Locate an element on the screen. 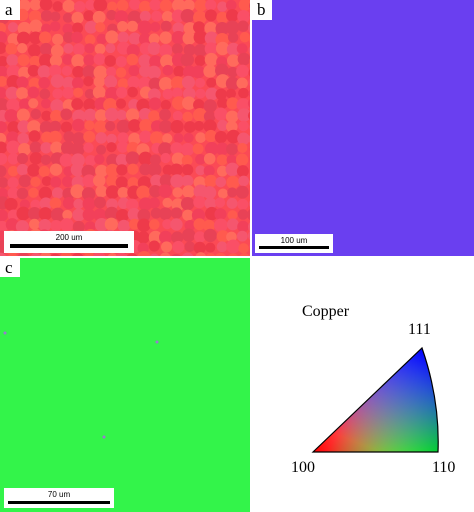  speck is located at coordinates (104, 437).